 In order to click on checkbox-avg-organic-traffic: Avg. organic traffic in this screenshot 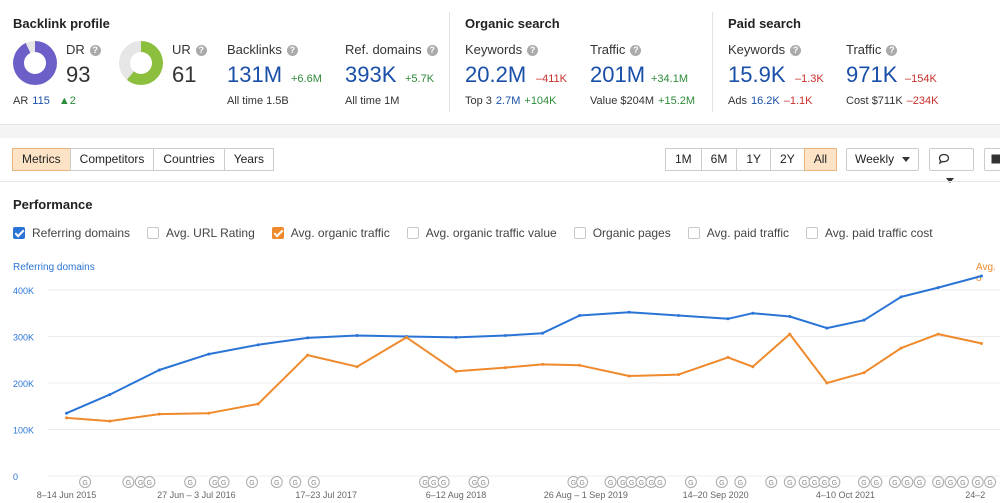, I will do `click(330, 233)`.